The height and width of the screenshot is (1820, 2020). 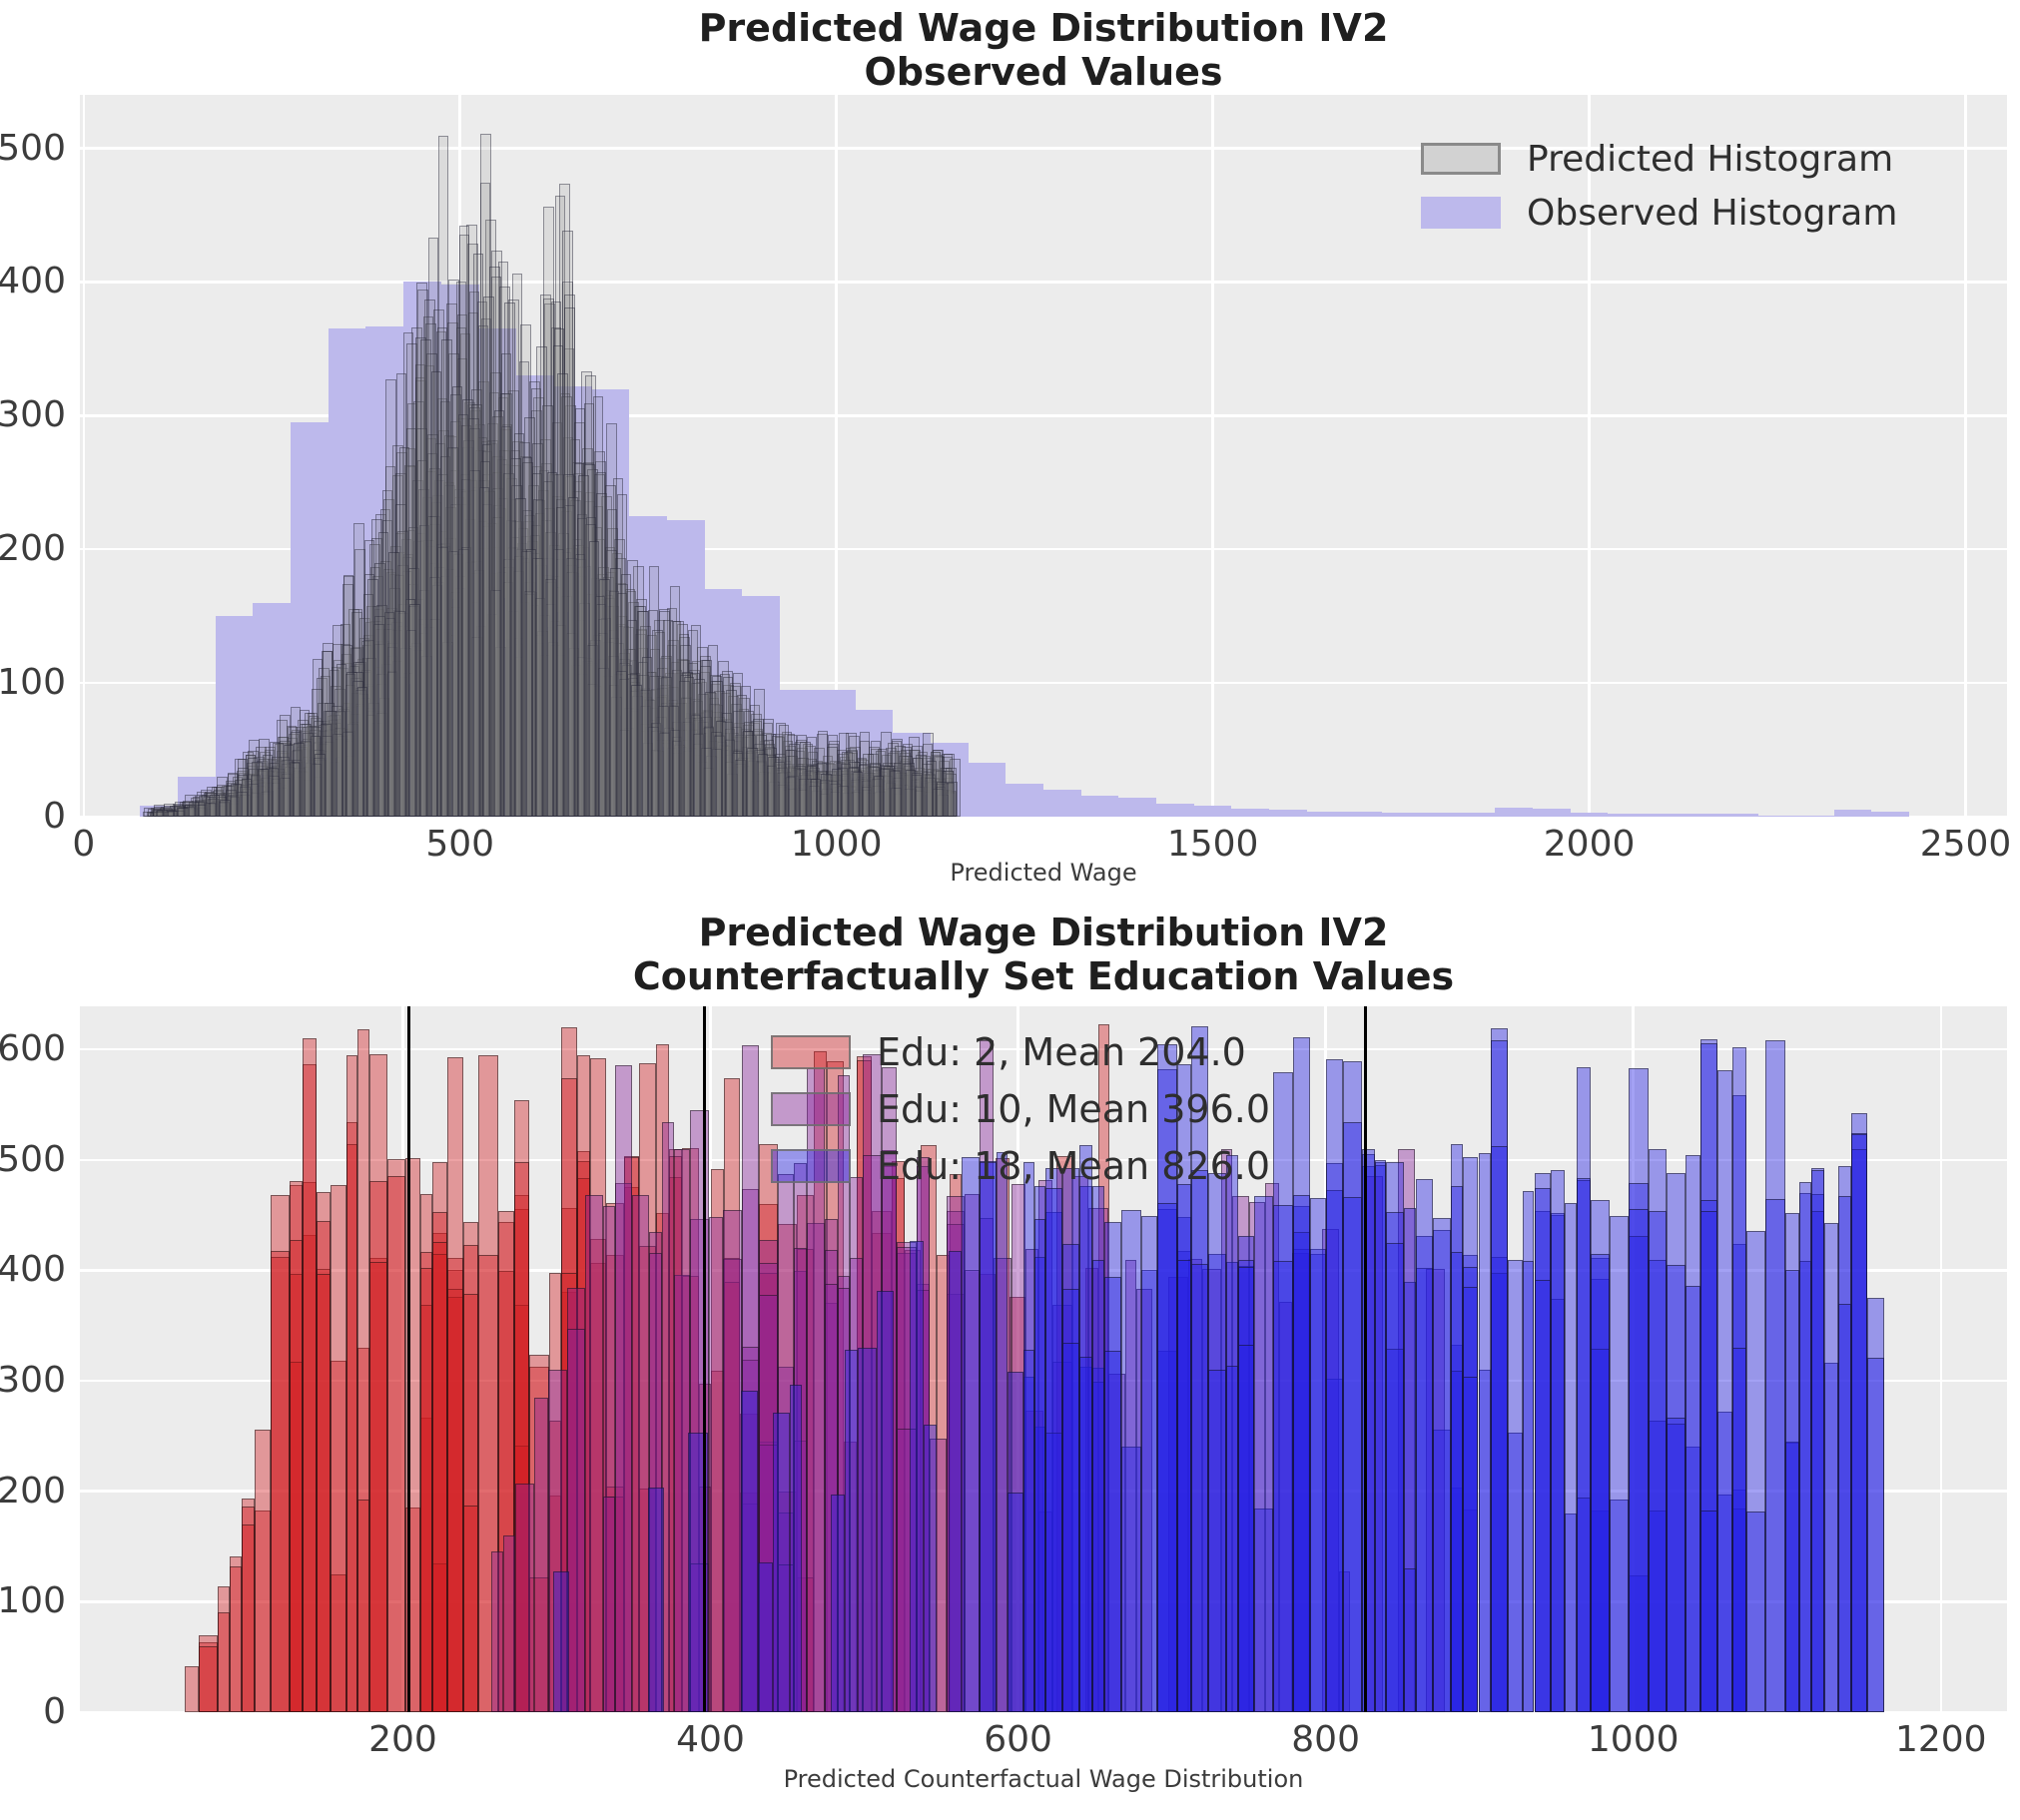 What do you see at coordinates (1074, 1109) in the screenshot?
I see `edu-10-legend-label: Edu: 10, Mean 396.0` at bounding box center [1074, 1109].